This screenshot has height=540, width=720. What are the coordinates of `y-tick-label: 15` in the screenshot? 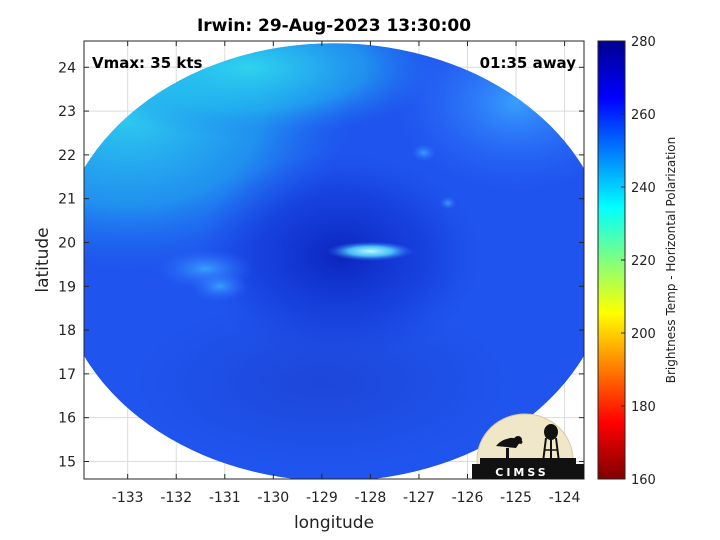 It's located at (67, 462).